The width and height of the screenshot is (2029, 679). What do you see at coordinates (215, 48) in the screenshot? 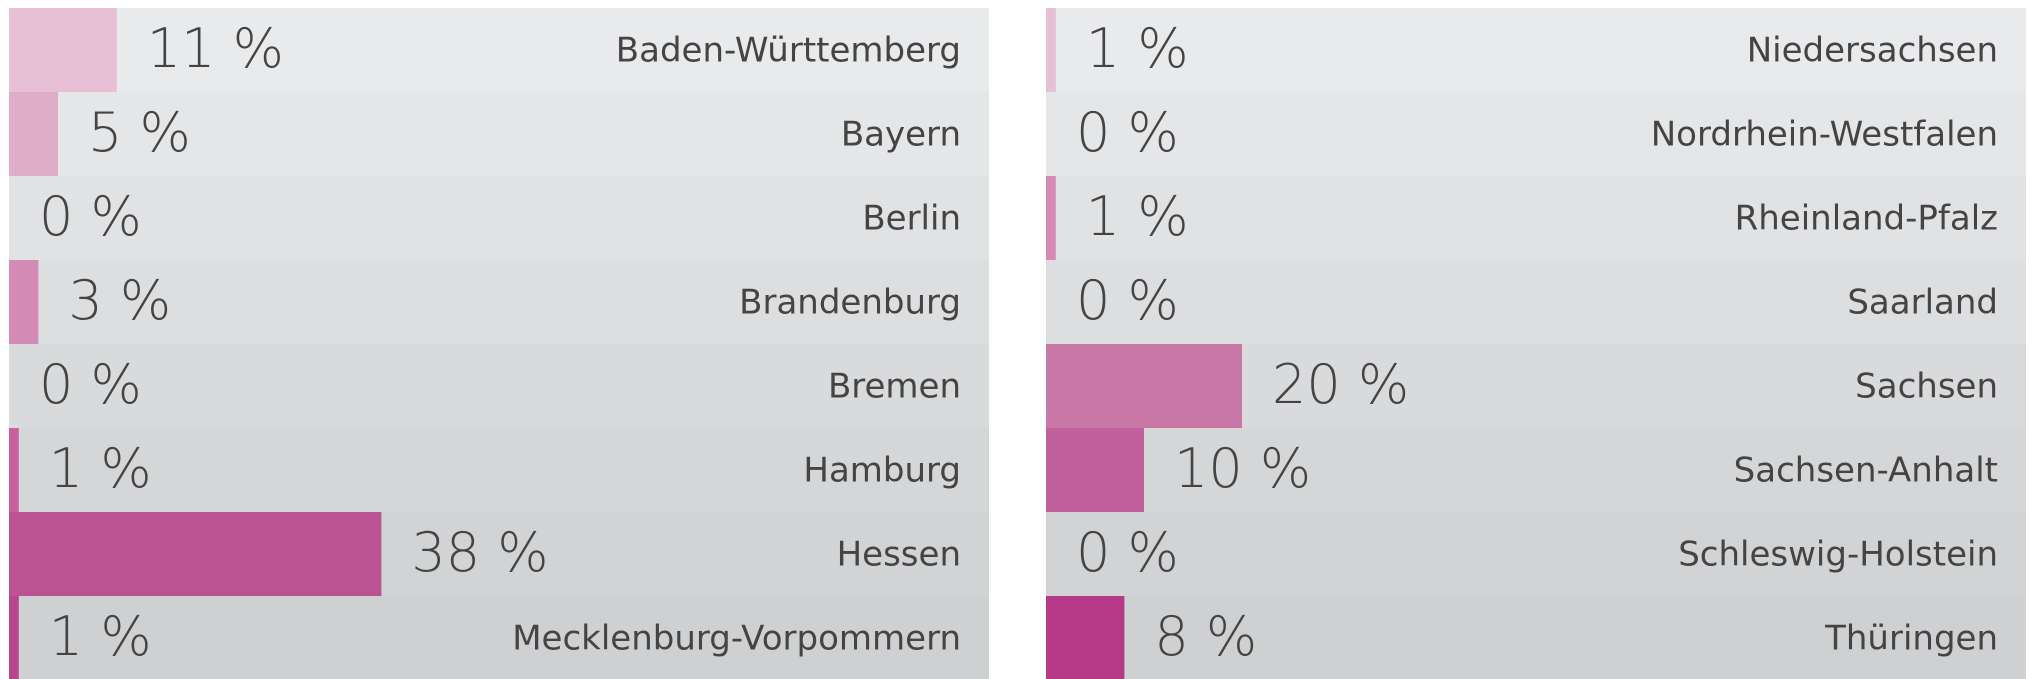
I see `value-label: 11 %` at bounding box center [215, 48].